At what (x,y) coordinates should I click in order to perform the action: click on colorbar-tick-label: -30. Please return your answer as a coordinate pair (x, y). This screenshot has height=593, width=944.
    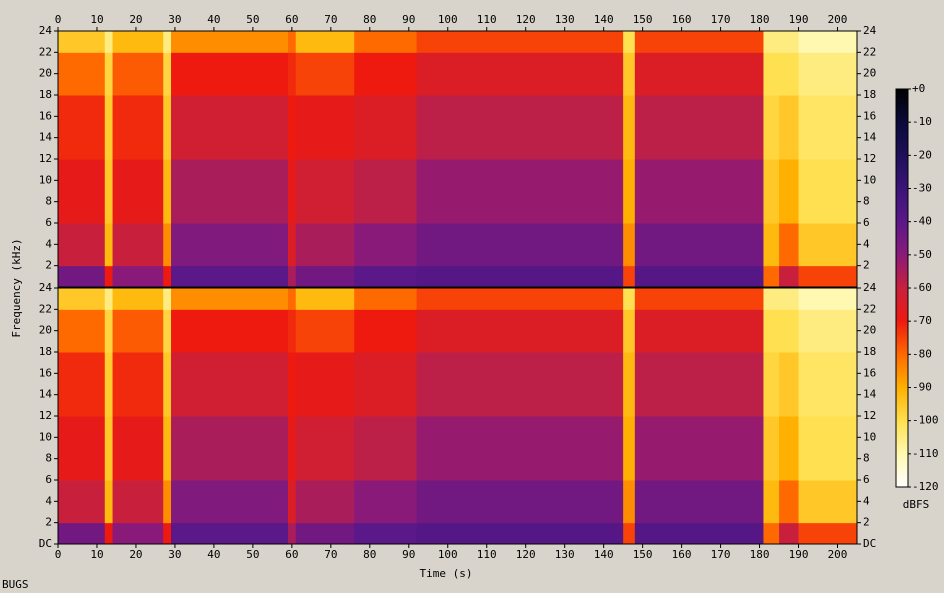
    Looking at the image, I should click on (922, 188).